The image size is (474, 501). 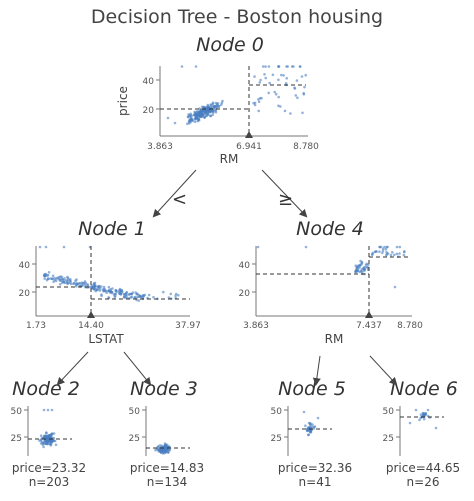 What do you see at coordinates (249, 147) in the screenshot?
I see `node-0-split-value: 6.941` at bounding box center [249, 147].